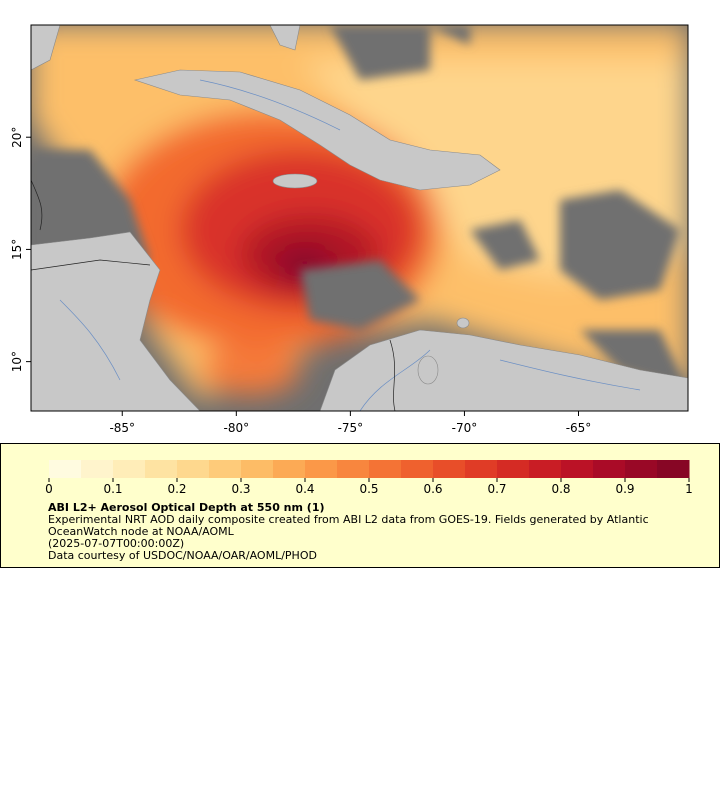 This screenshot has height=800, width=720. What do you see at coordinates (689, 489) in the screenshot?
I see `colorbar-tick-label: 1` at bounding box center [689, 489].